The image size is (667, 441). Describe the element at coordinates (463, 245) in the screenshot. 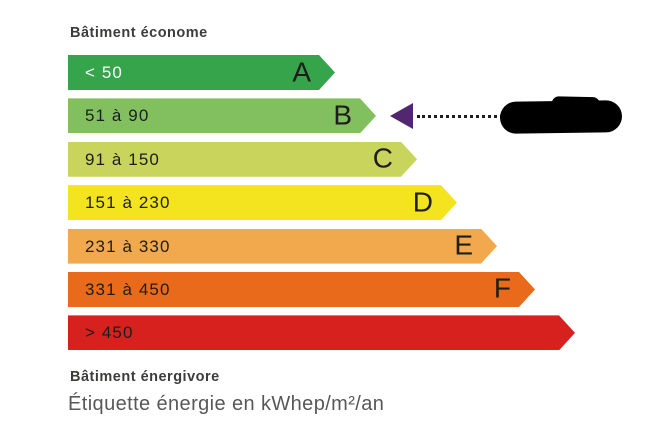

I see `class-letter: E` at that location.